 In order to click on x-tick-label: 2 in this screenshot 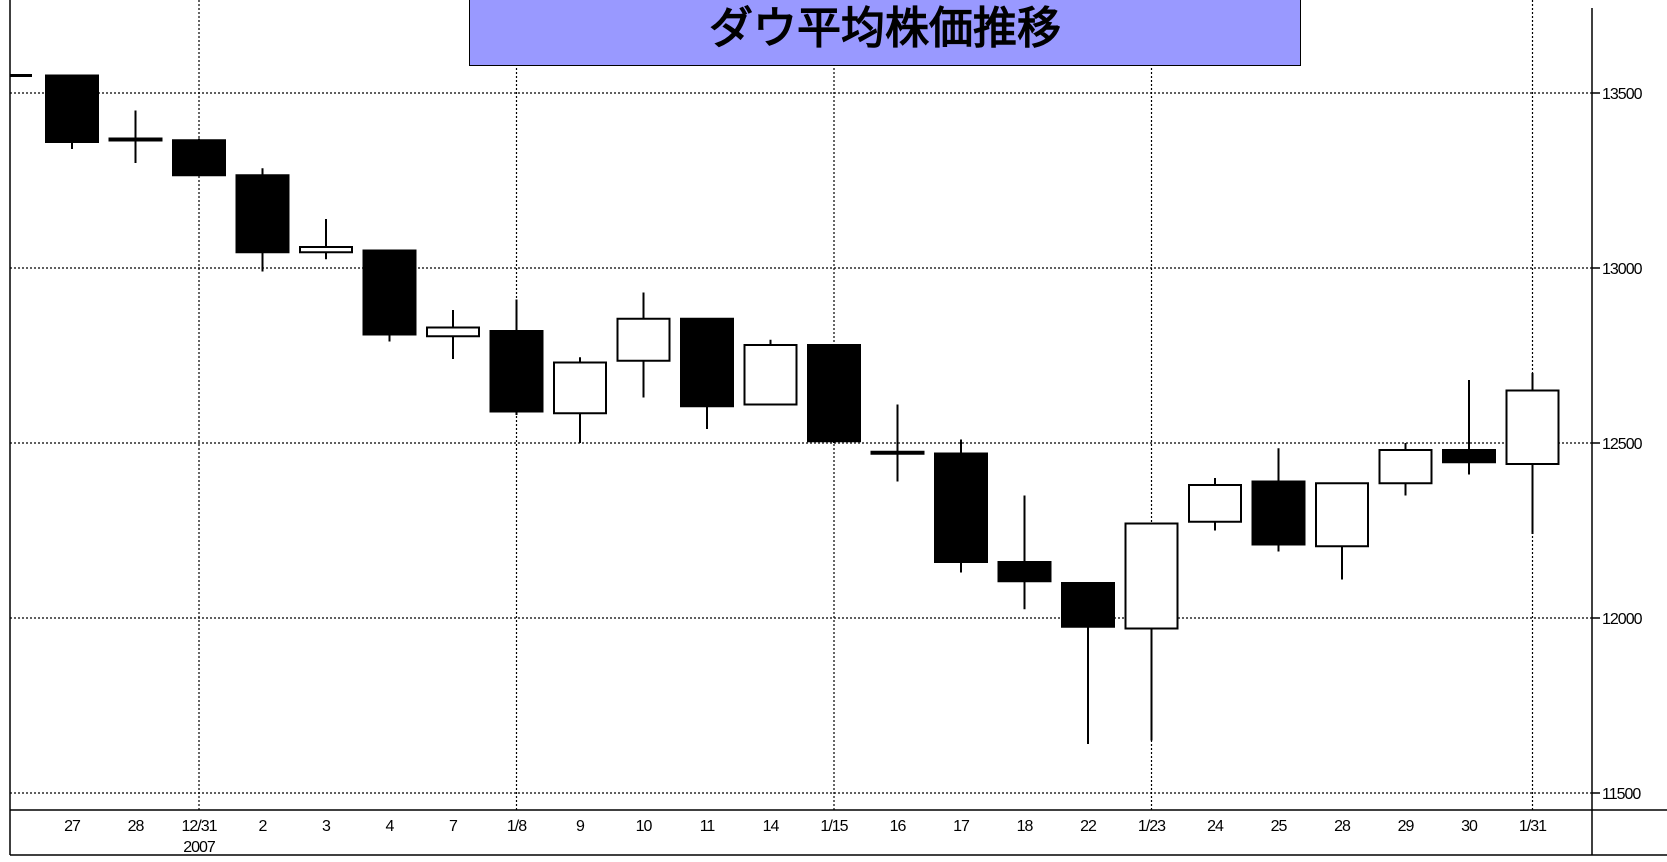, I will do `click(263, 826)`.